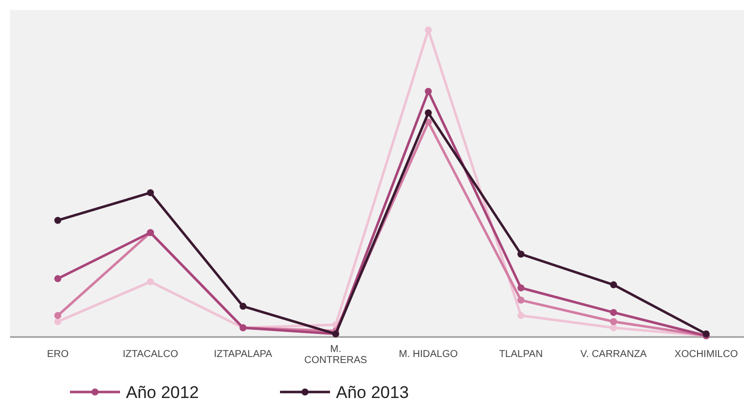  I want to click on x-tick-label: V. CARRANZA, so click(614, 354).